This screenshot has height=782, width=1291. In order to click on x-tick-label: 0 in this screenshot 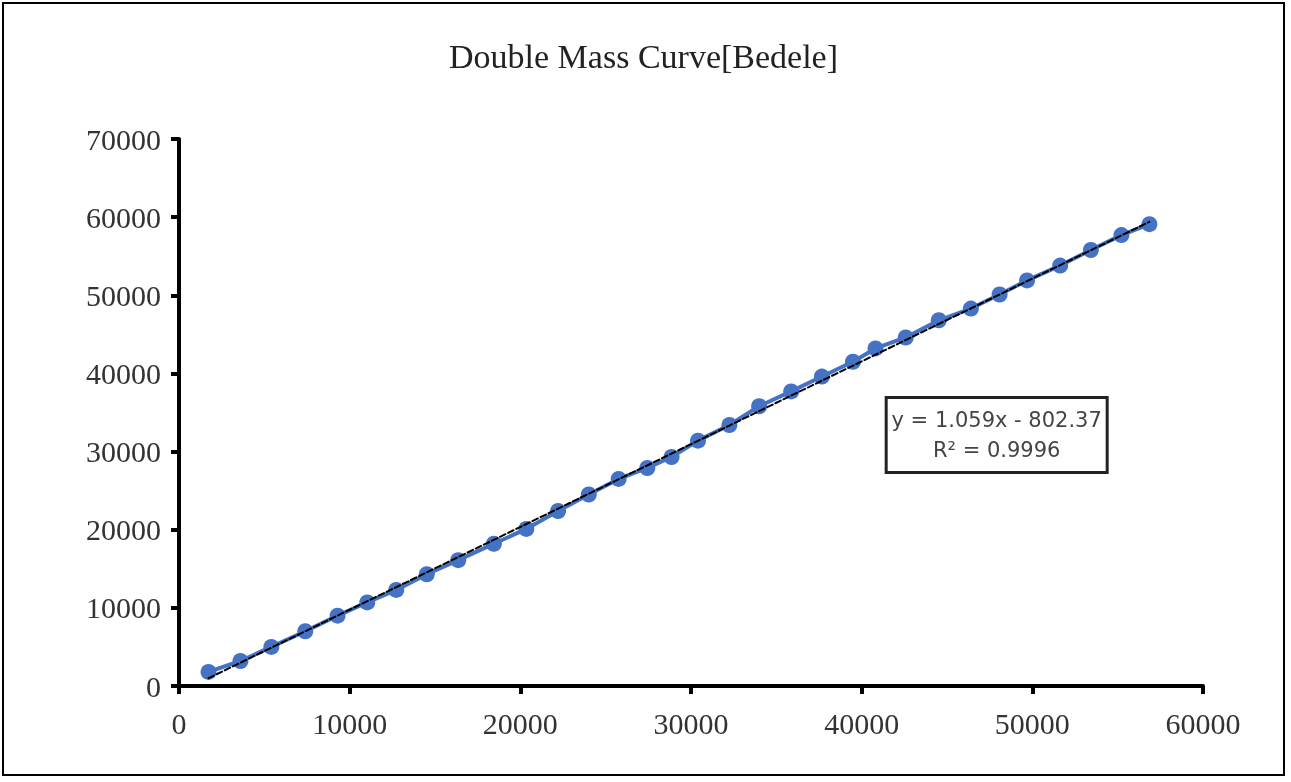, I will do `click(179, 723)`.